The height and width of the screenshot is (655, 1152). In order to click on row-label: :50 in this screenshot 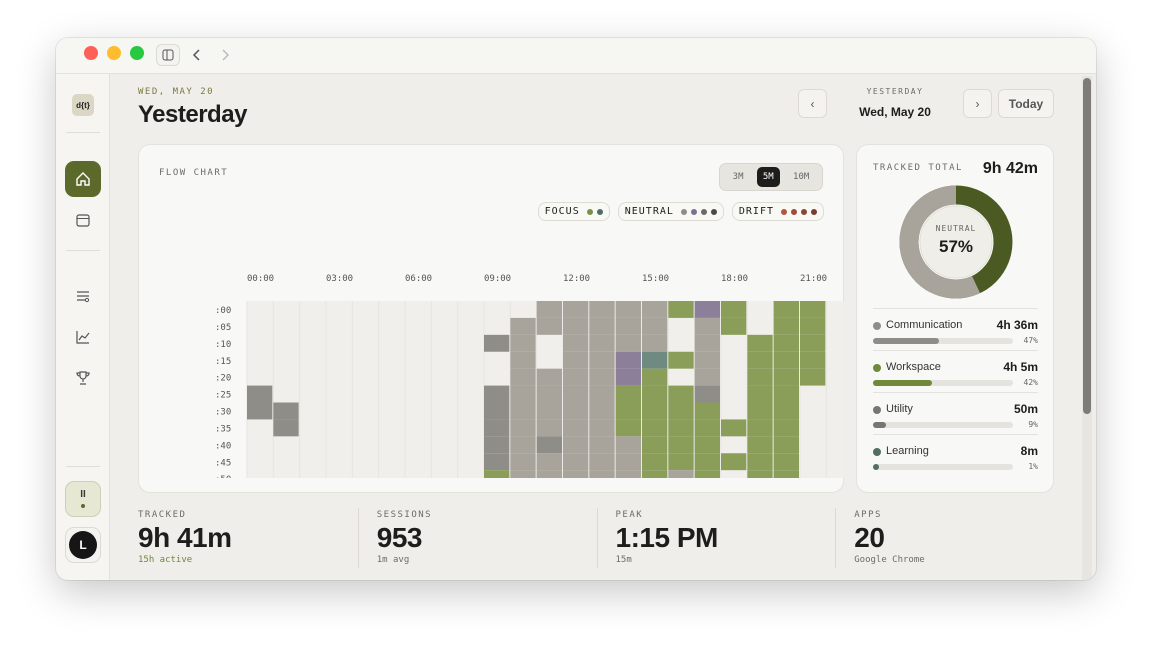, I will do `click(223, 476)`.